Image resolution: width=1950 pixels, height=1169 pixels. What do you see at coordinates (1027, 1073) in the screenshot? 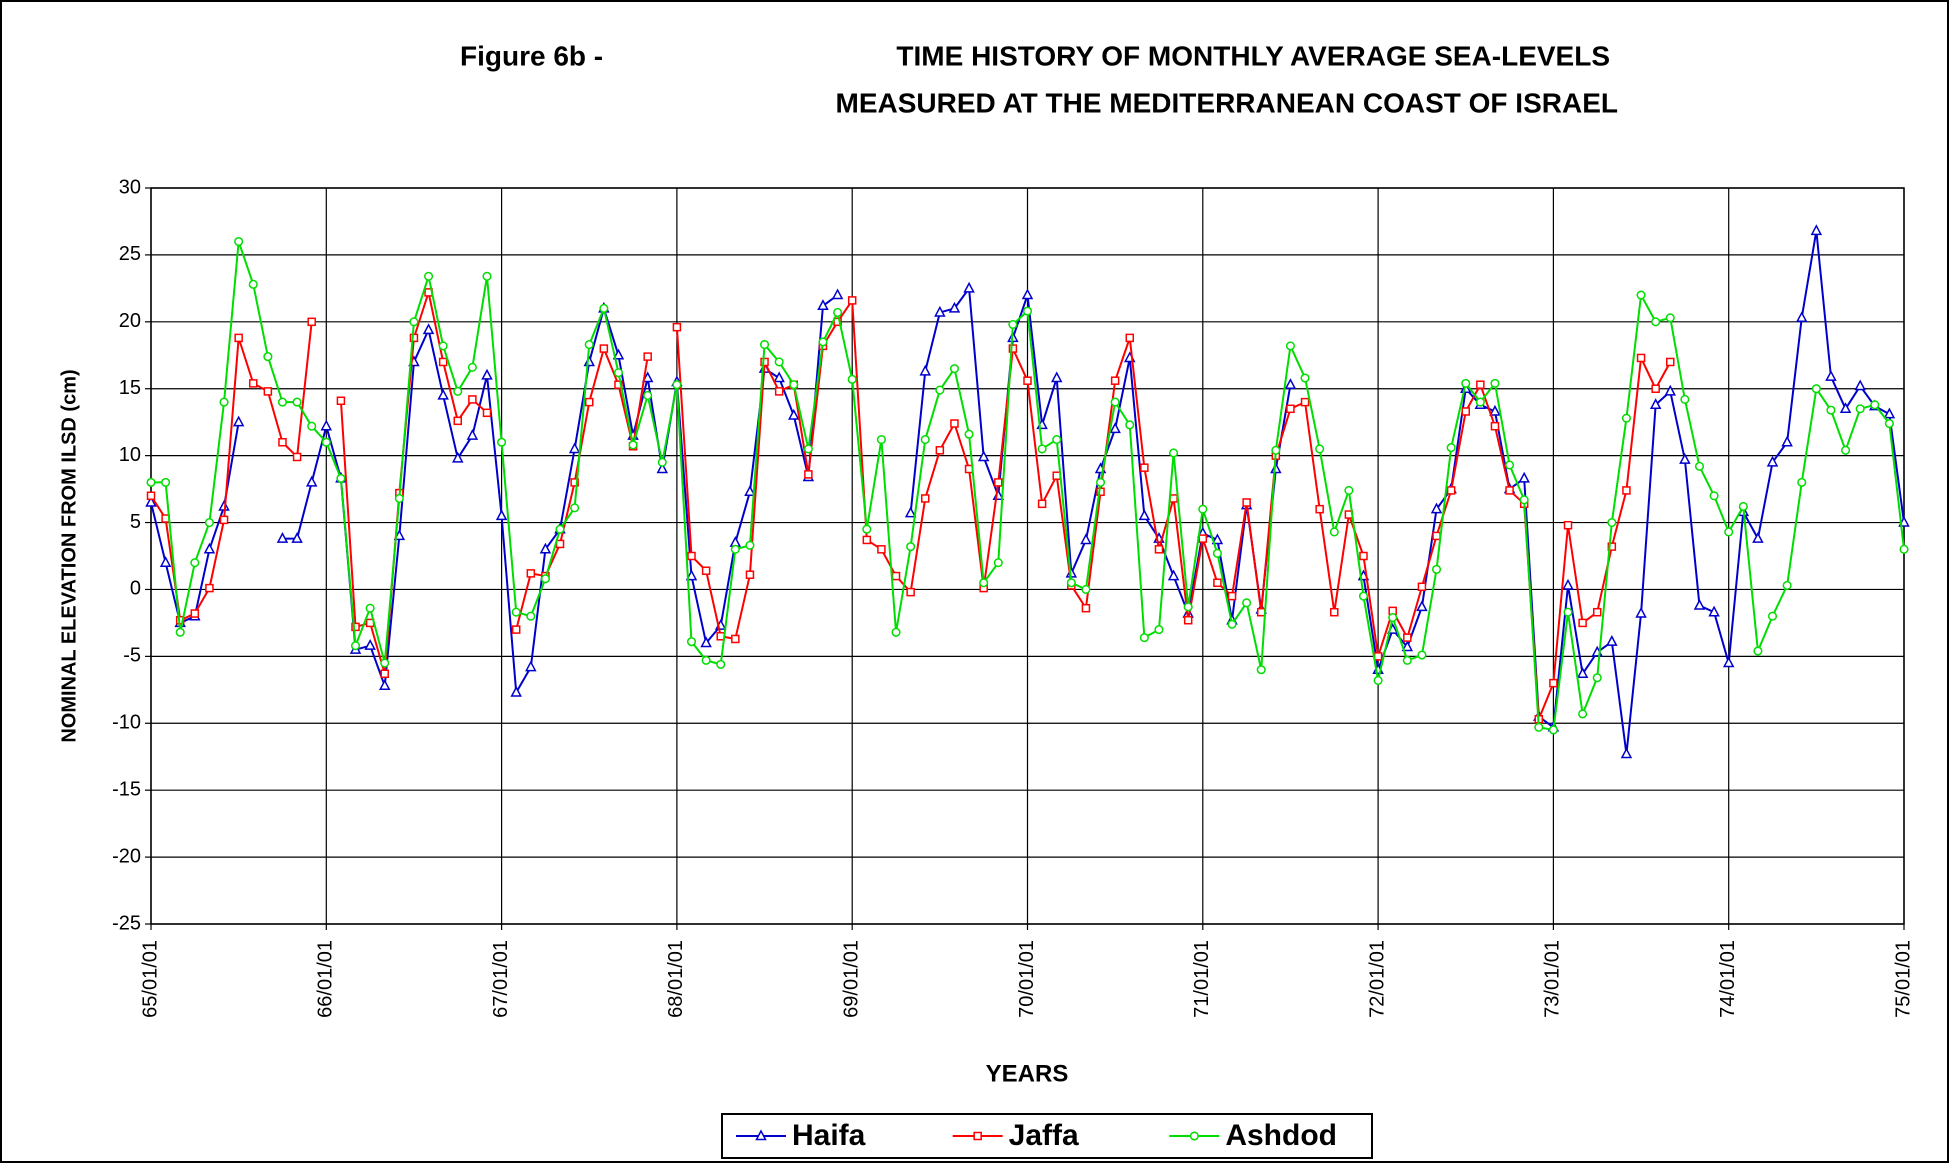
I see `x-axis-title: YEARS` at bounding box center [1027, 1073].